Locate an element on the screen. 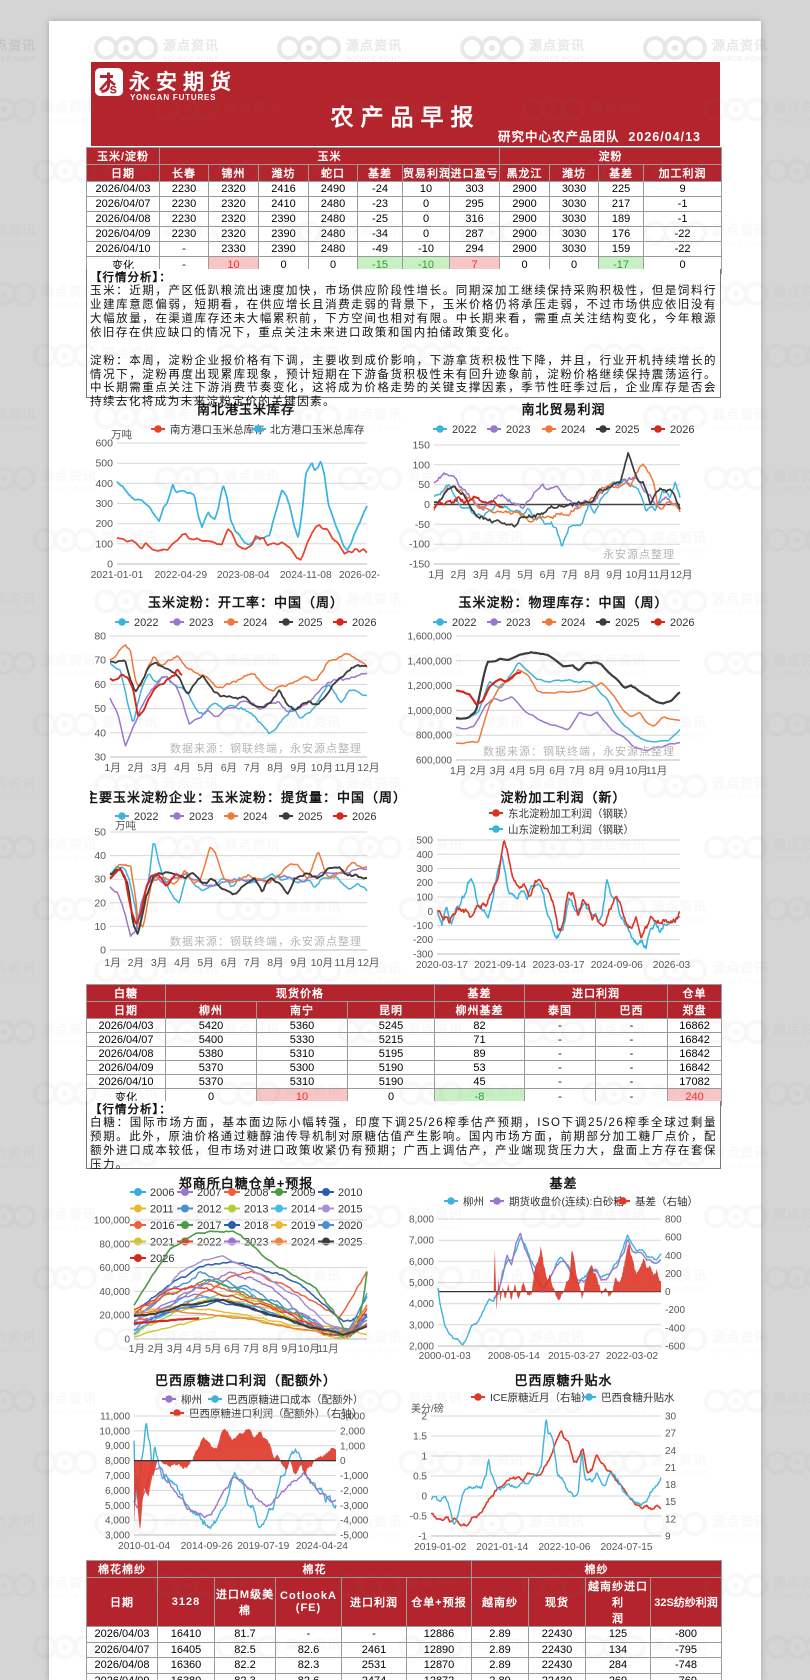  svg-text: 9月 is located at coordinates (298, 963).